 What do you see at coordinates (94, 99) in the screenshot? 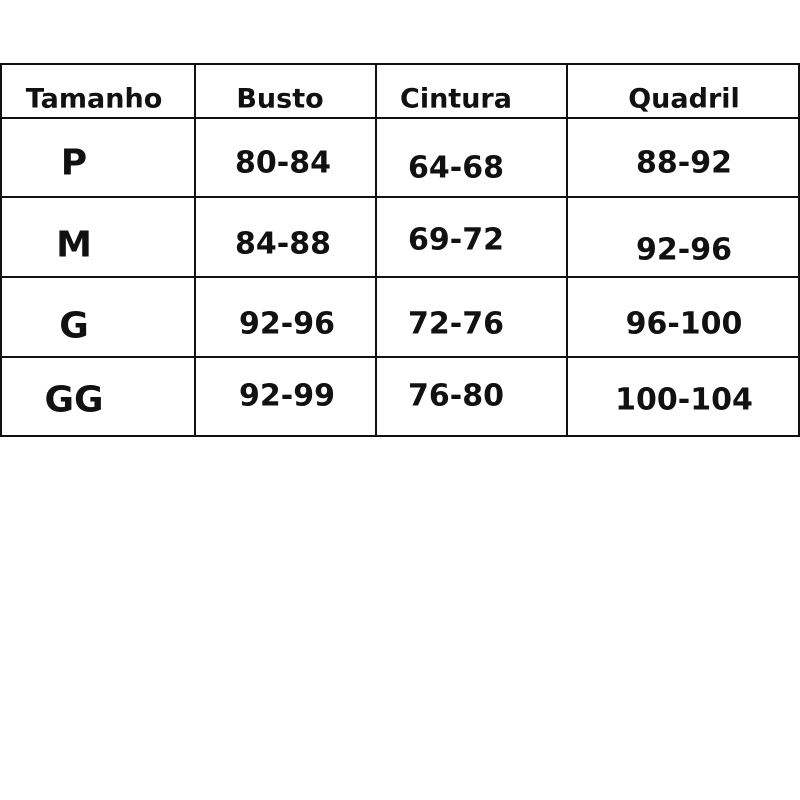
I see `header-tamanho: Tamanho` at bounding box center [94, 99].